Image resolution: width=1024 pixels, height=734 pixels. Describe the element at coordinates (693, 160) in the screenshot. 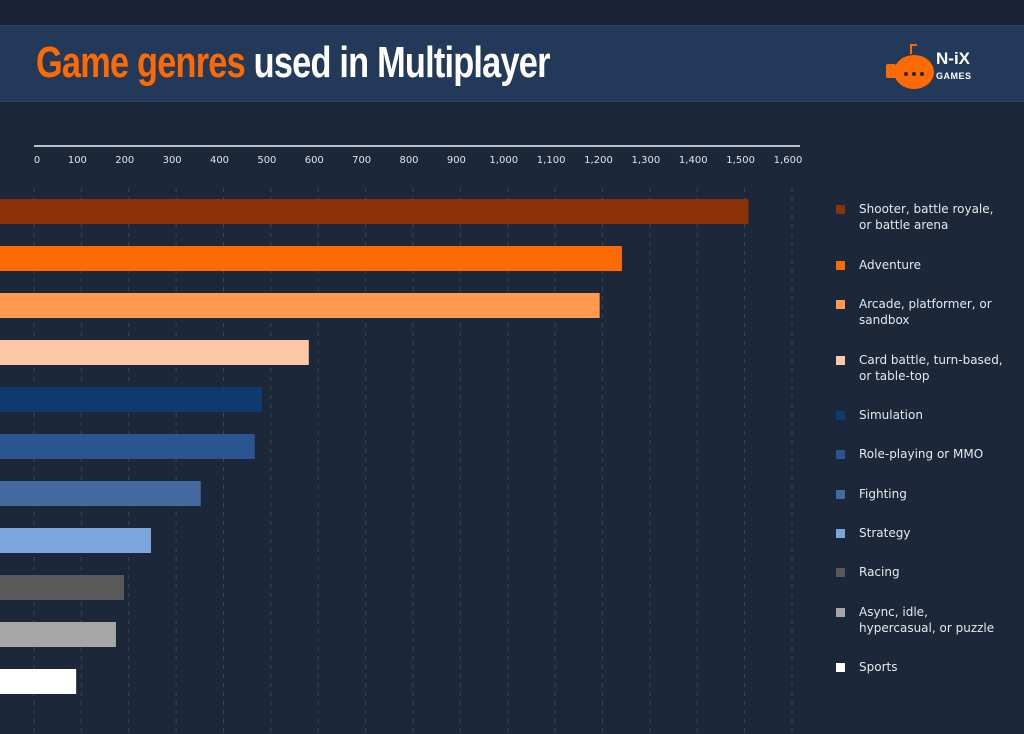

I see `x-tick-label: 1,400` at that location.